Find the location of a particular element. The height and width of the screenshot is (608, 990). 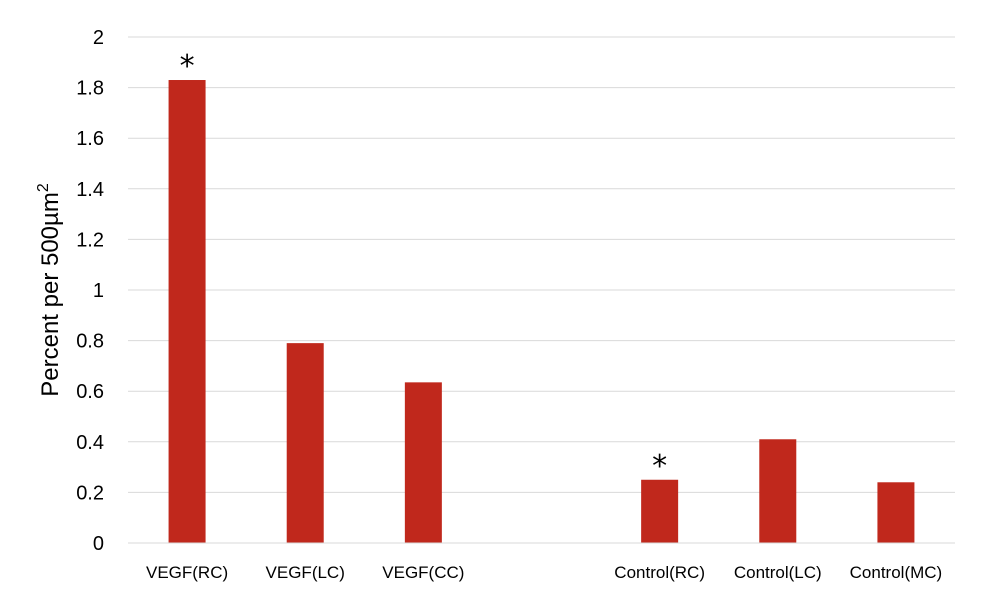

y-tick-label: 1.4 is located at coordinates (90, 190).